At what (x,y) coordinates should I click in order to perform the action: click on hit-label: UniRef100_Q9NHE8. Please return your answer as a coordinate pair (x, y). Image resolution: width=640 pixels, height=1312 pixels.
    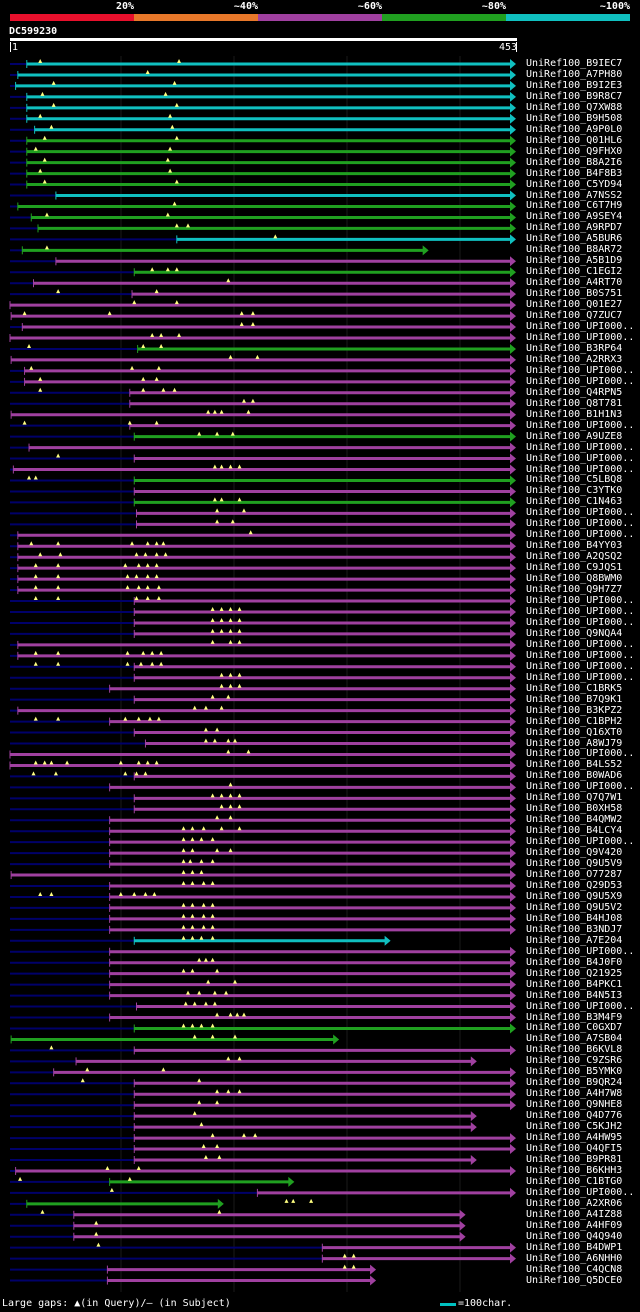
    Looking at the image, I should click on (574, 1105).